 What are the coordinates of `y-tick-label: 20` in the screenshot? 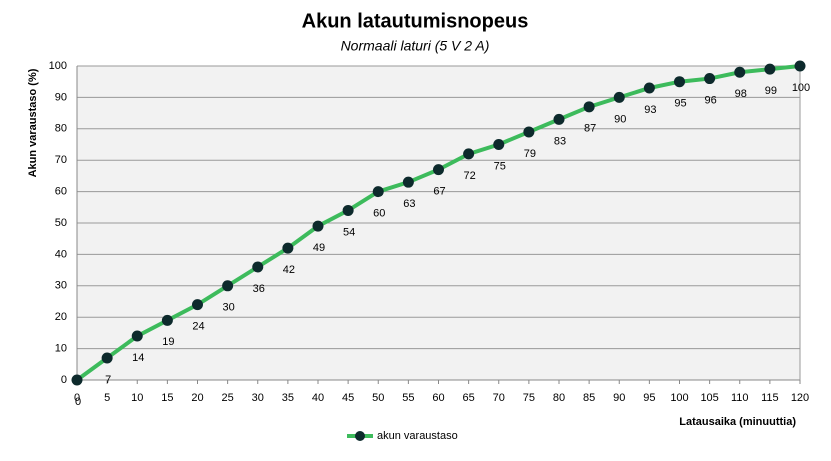 It's located at (61, 317).